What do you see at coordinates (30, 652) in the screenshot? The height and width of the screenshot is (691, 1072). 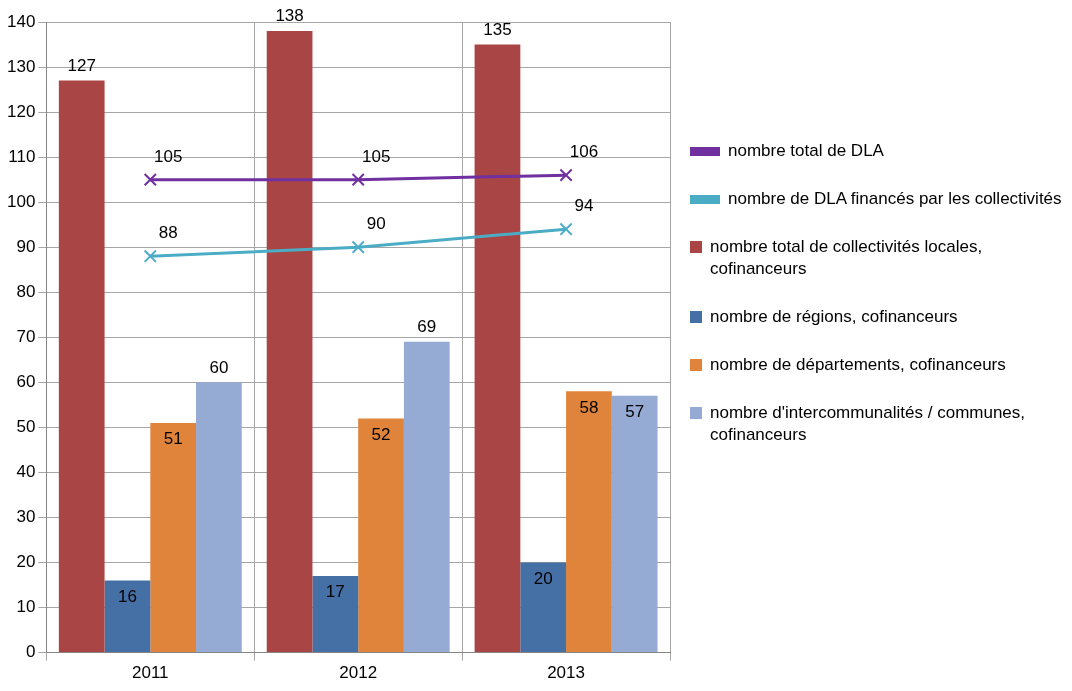 I see `y-tick-label: 0` at bounding box center [30, 652].